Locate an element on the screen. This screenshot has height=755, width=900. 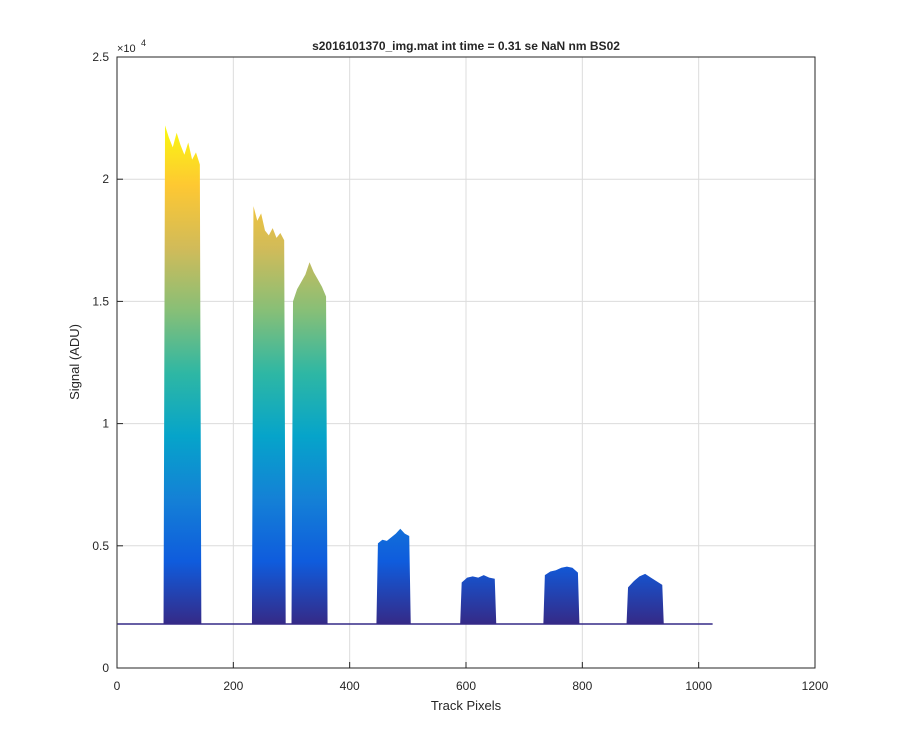
y-tick-label: 0 is located at coordinates (105, 668).